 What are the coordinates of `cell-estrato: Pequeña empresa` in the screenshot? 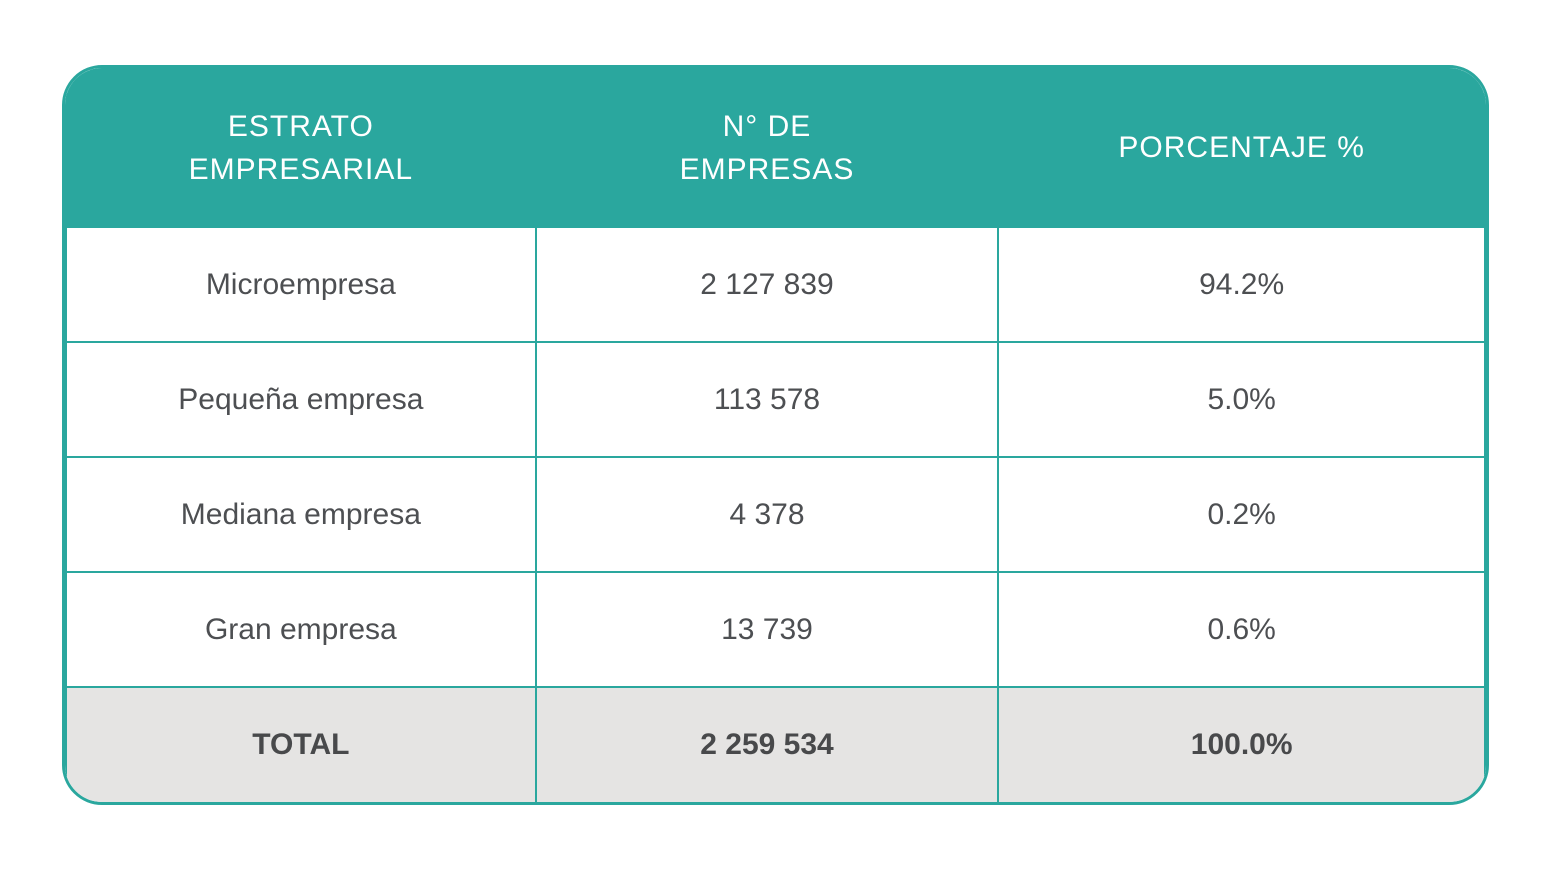 It's located at (301, 399).